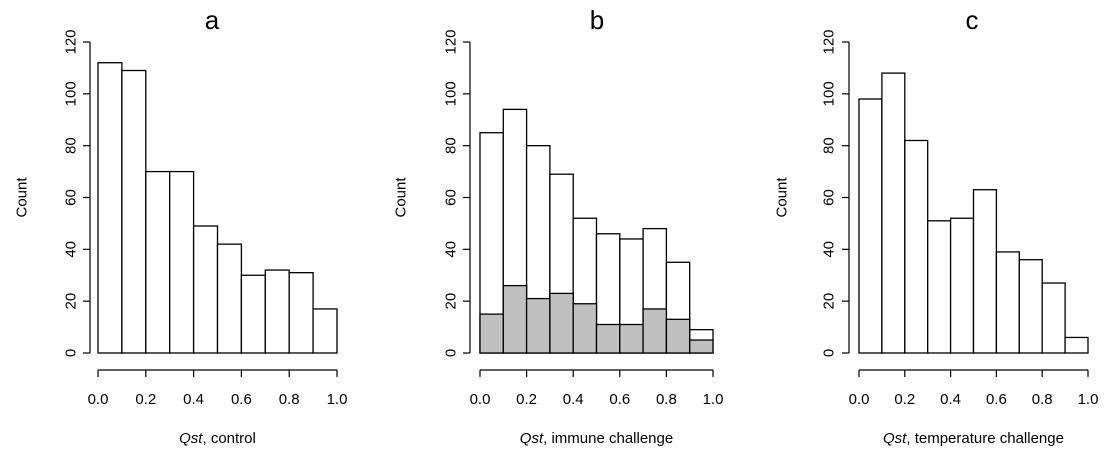 The image size is (1111, 464). I want to click on panel-title-c: c, so click(972, 20).